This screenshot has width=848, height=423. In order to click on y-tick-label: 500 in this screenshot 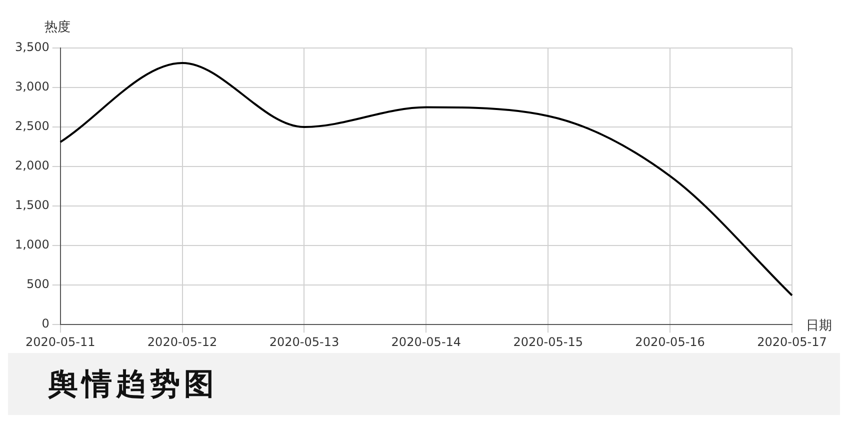, I will do `click(38, 284)`.